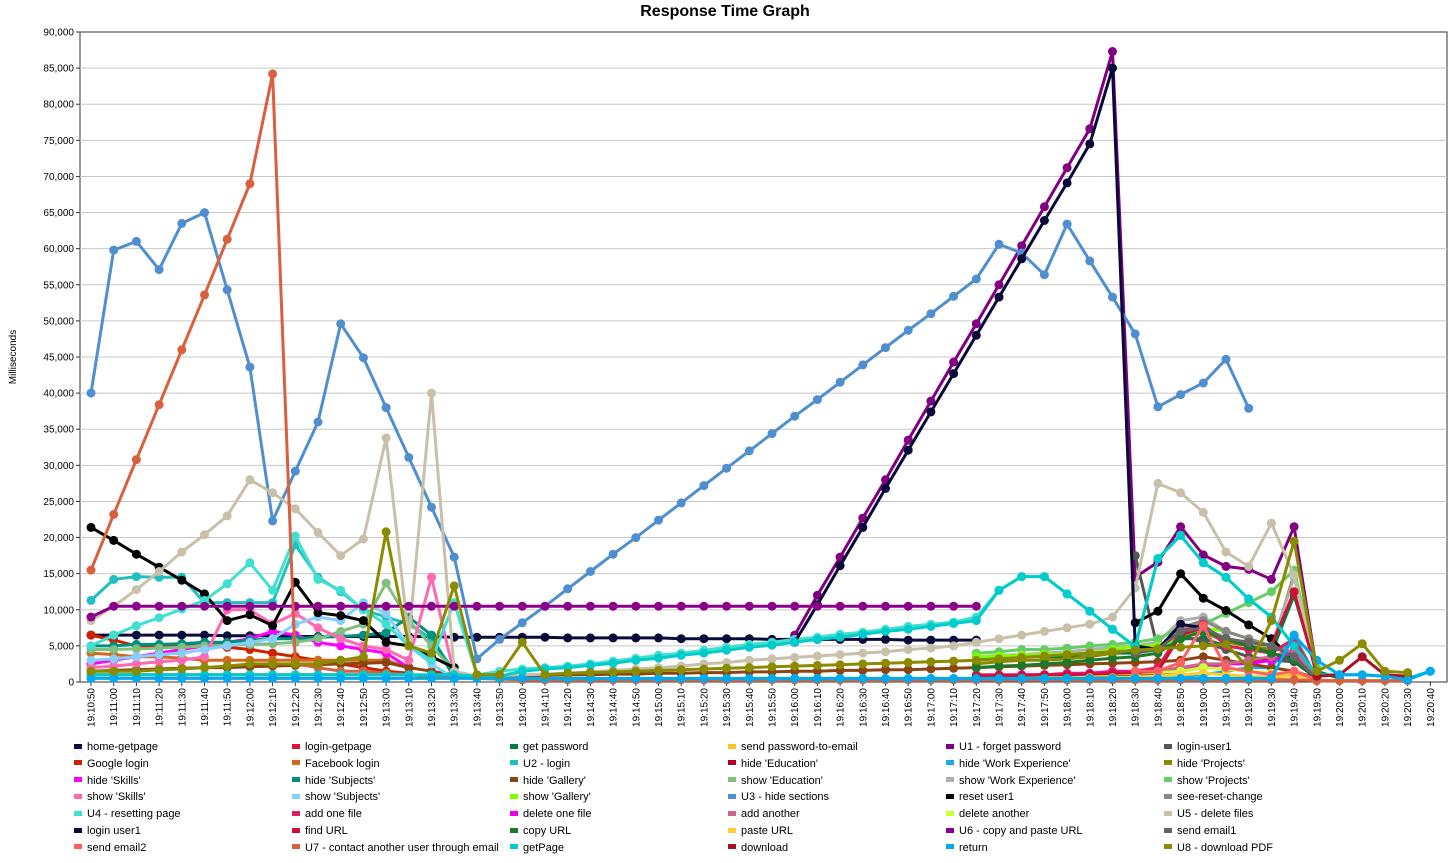 This screenshot has height=863, width=1450. What do you see at coordinates (1147, 654) in the screenshot?
I see `series-line` at bounding box center [1147, 654].